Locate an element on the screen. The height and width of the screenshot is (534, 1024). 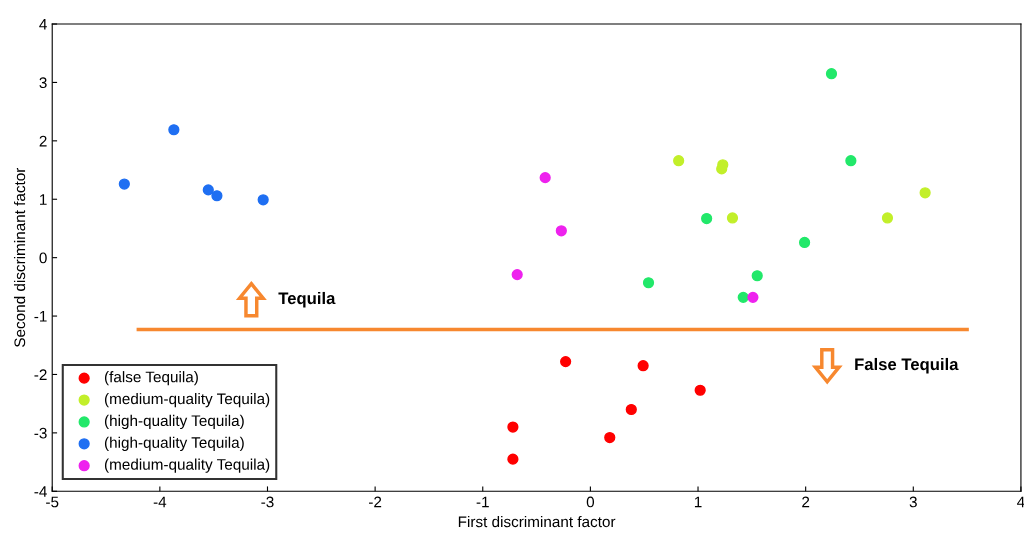
x-tick-label: -5 is located at coordinates (52, 502).